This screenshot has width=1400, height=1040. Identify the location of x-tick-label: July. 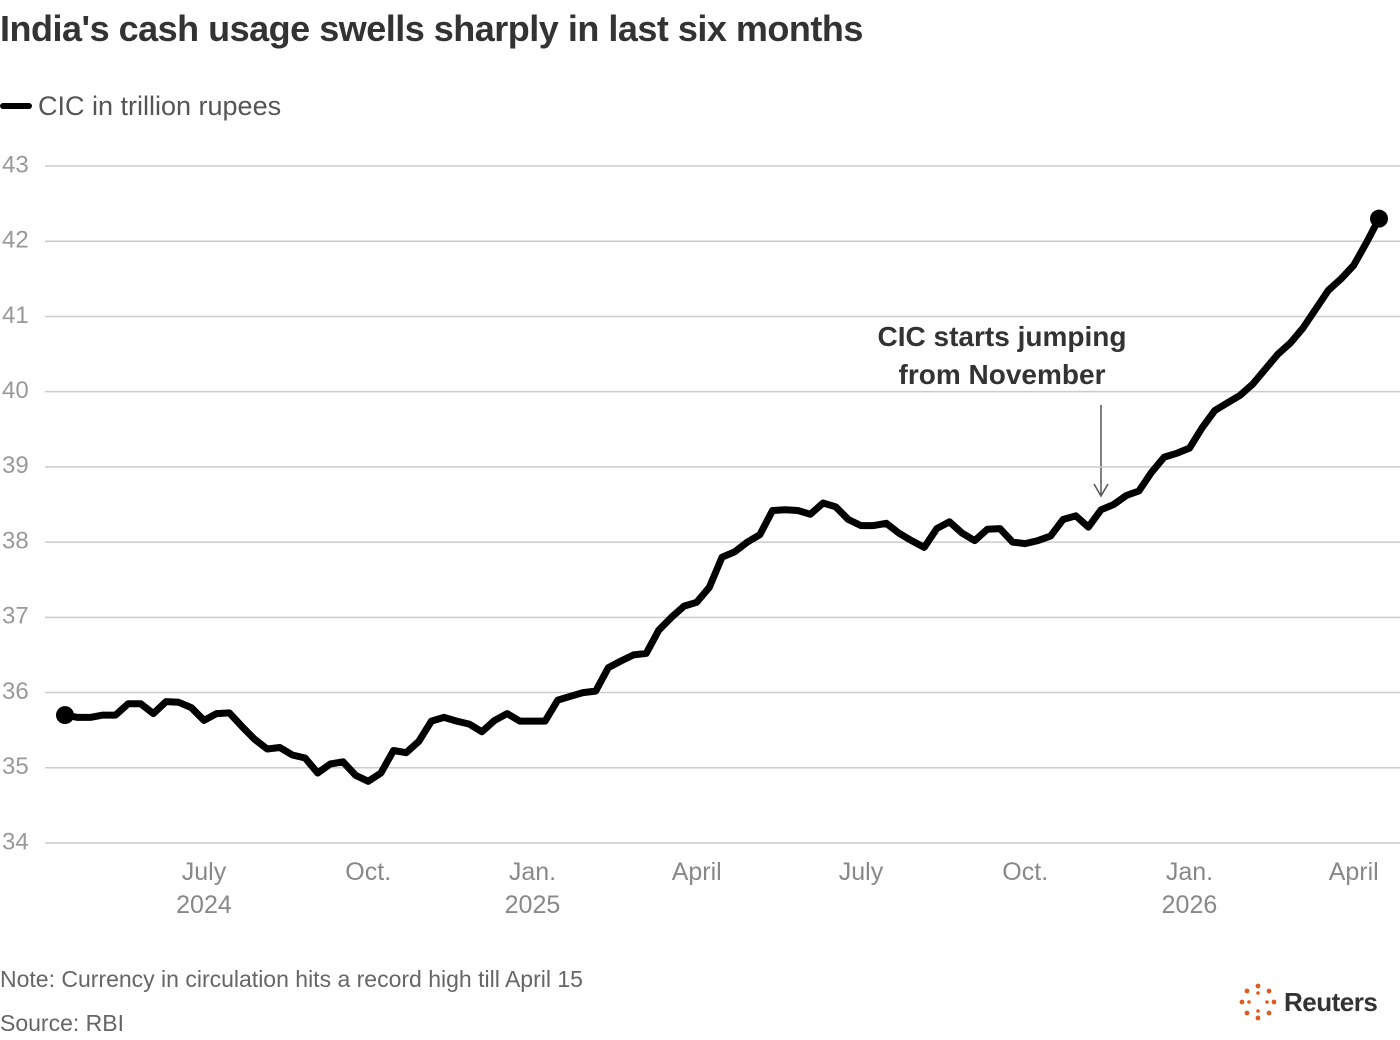
(861, 872).